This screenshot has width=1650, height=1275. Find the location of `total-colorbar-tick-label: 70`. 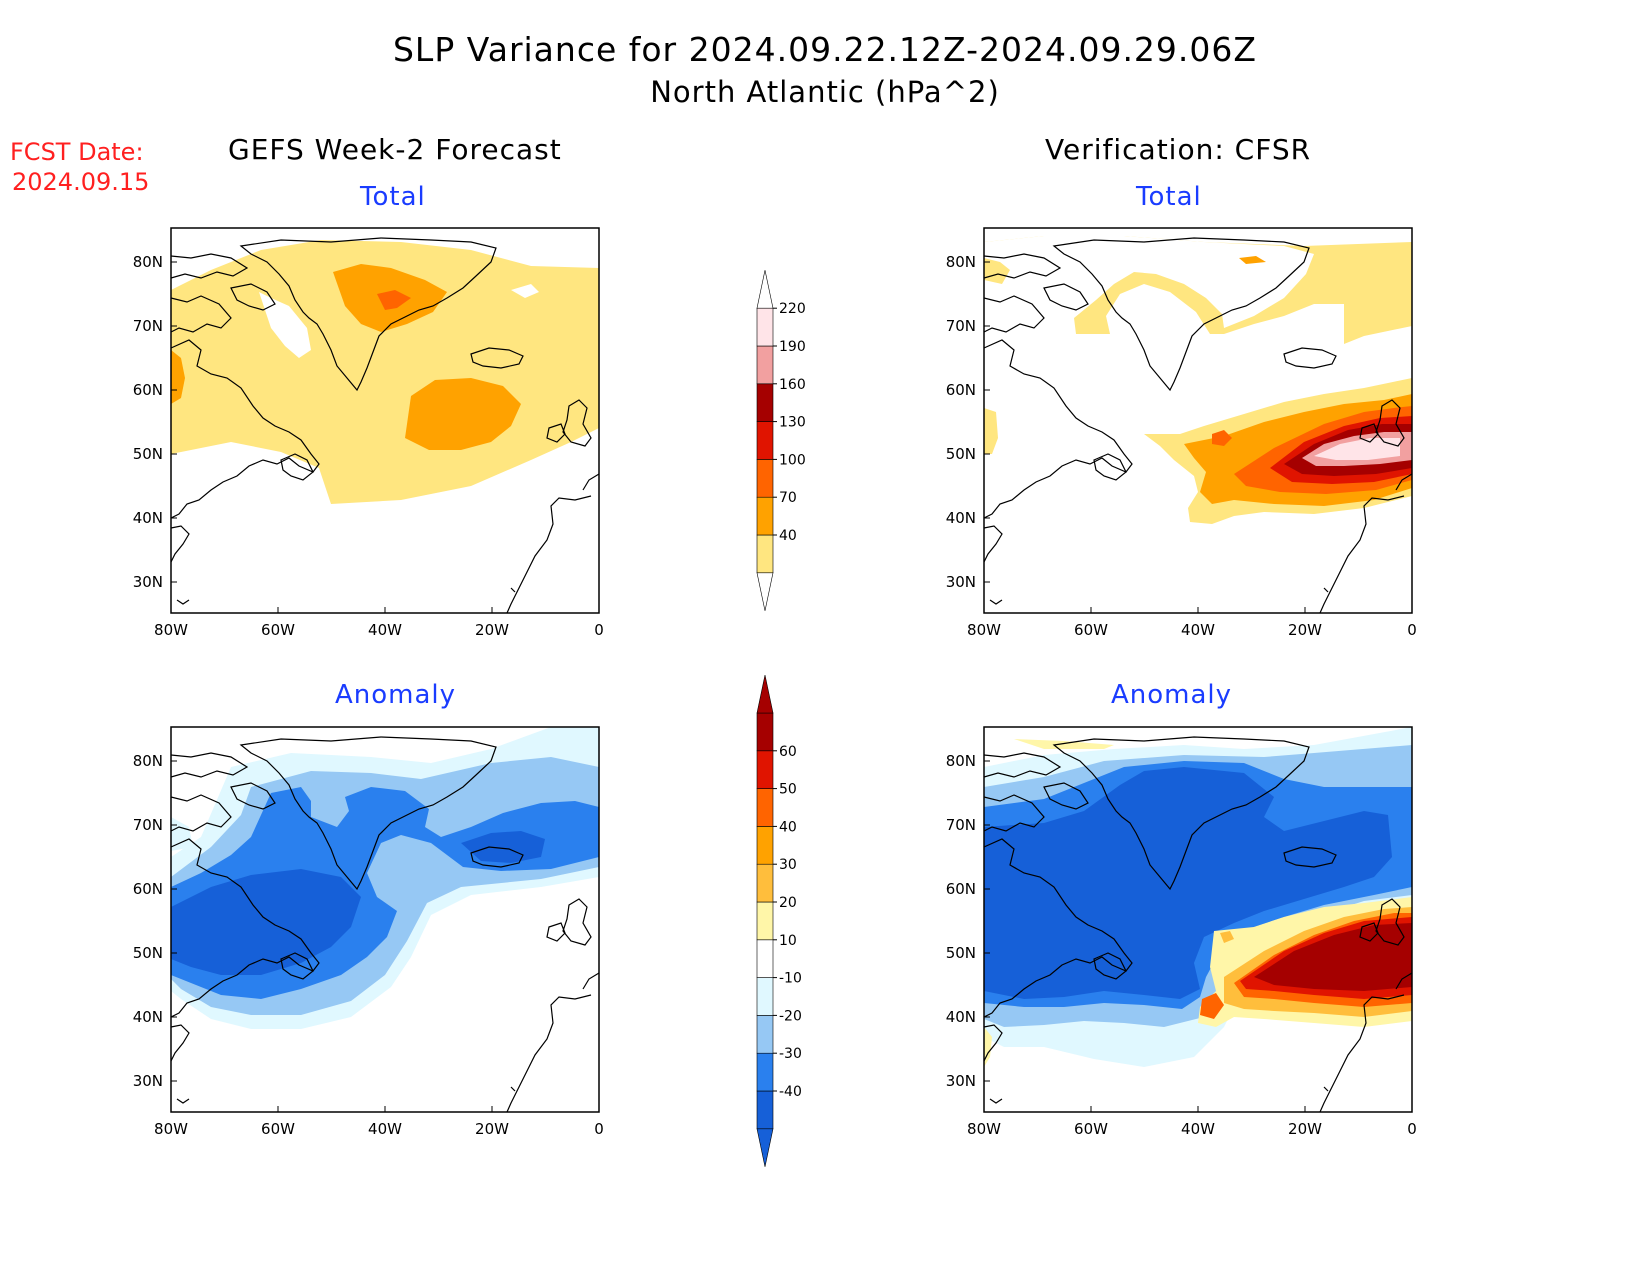

total-colorbar-tick-label: 70 is located at coordinates (788, 498).